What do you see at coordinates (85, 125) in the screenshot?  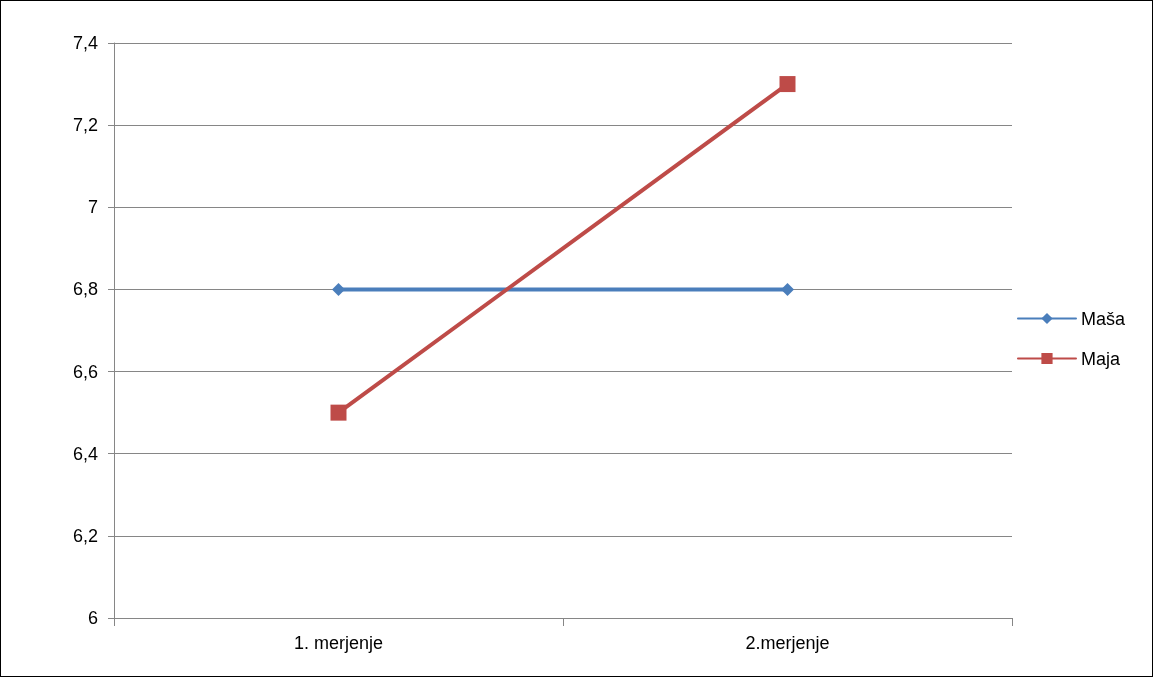 I see `y-tick-label: 7,2` at bounding box center [85, 125].